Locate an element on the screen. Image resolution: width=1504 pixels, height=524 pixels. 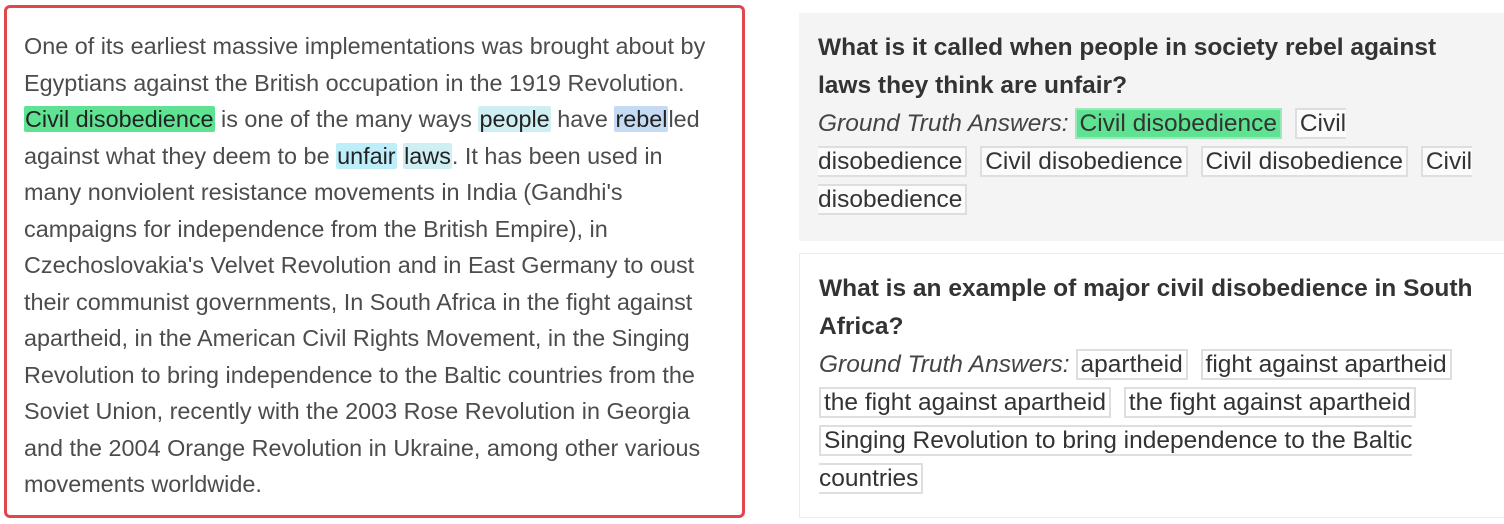
passage-segment: is one of the many ways is located at coordinates (346, 119).